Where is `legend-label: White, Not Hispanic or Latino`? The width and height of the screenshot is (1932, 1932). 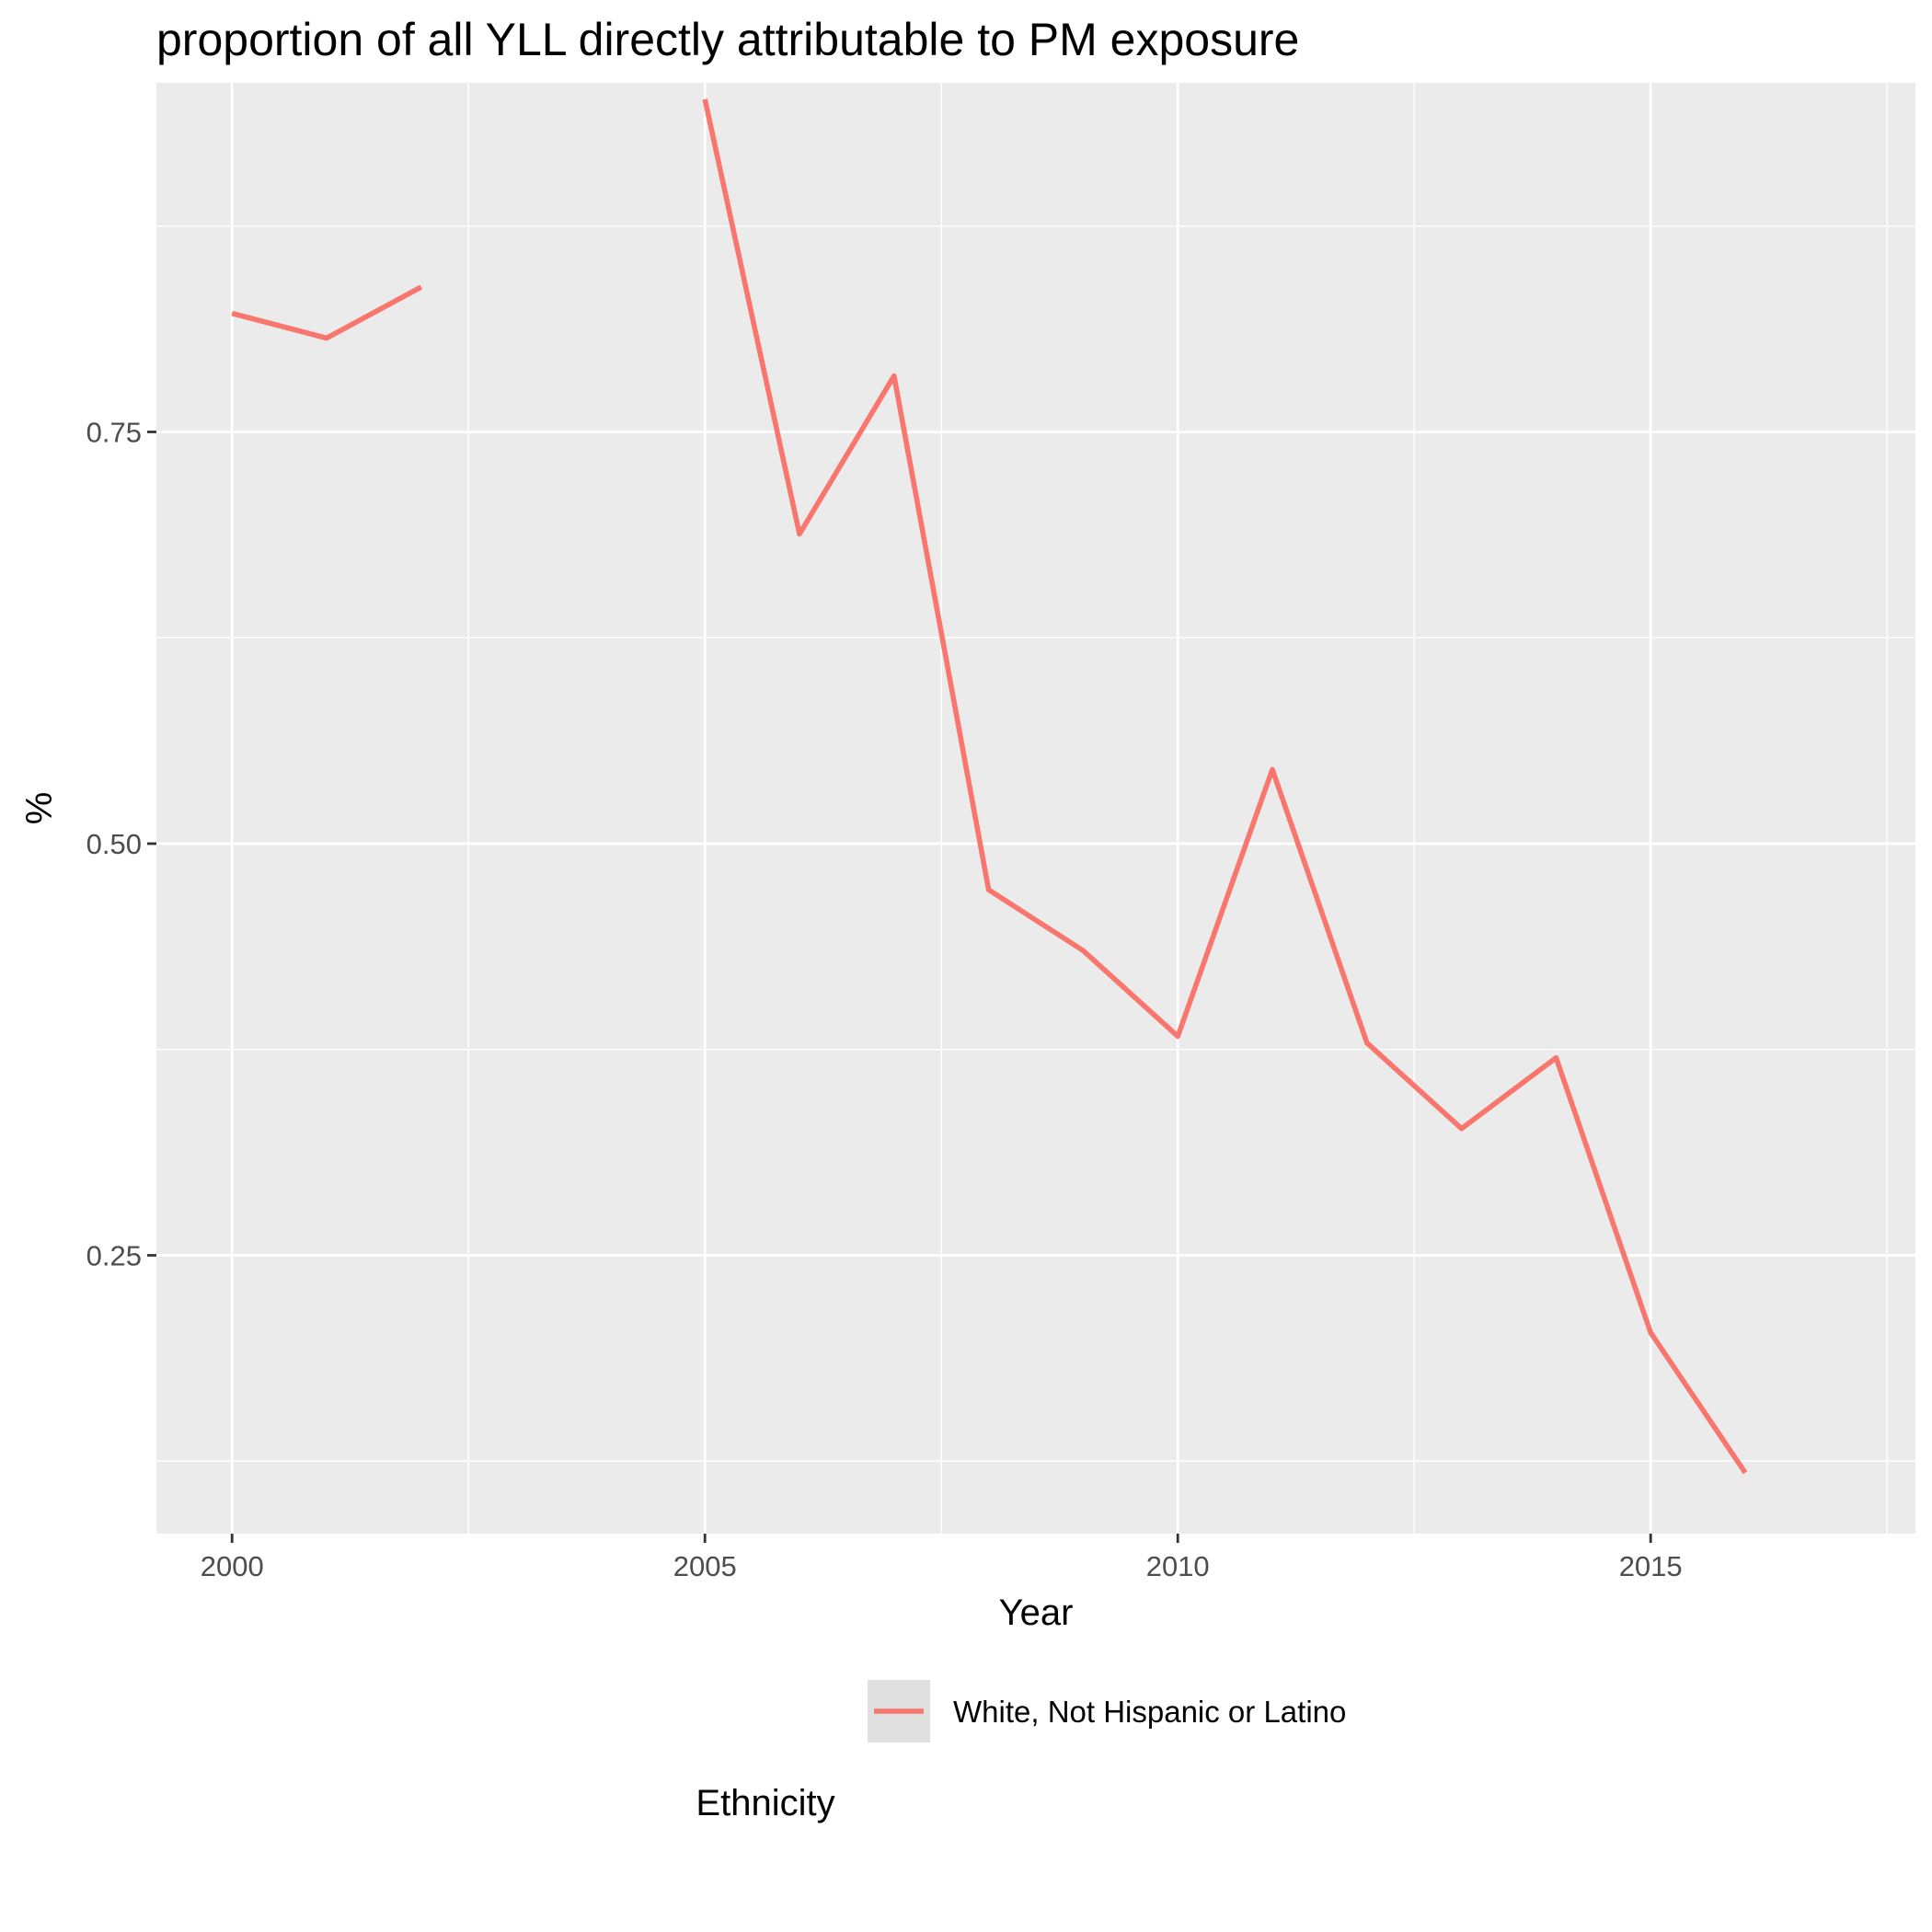
legend-label: White, Not Hispanic or Latino is located at coordinates (1149, 1712).